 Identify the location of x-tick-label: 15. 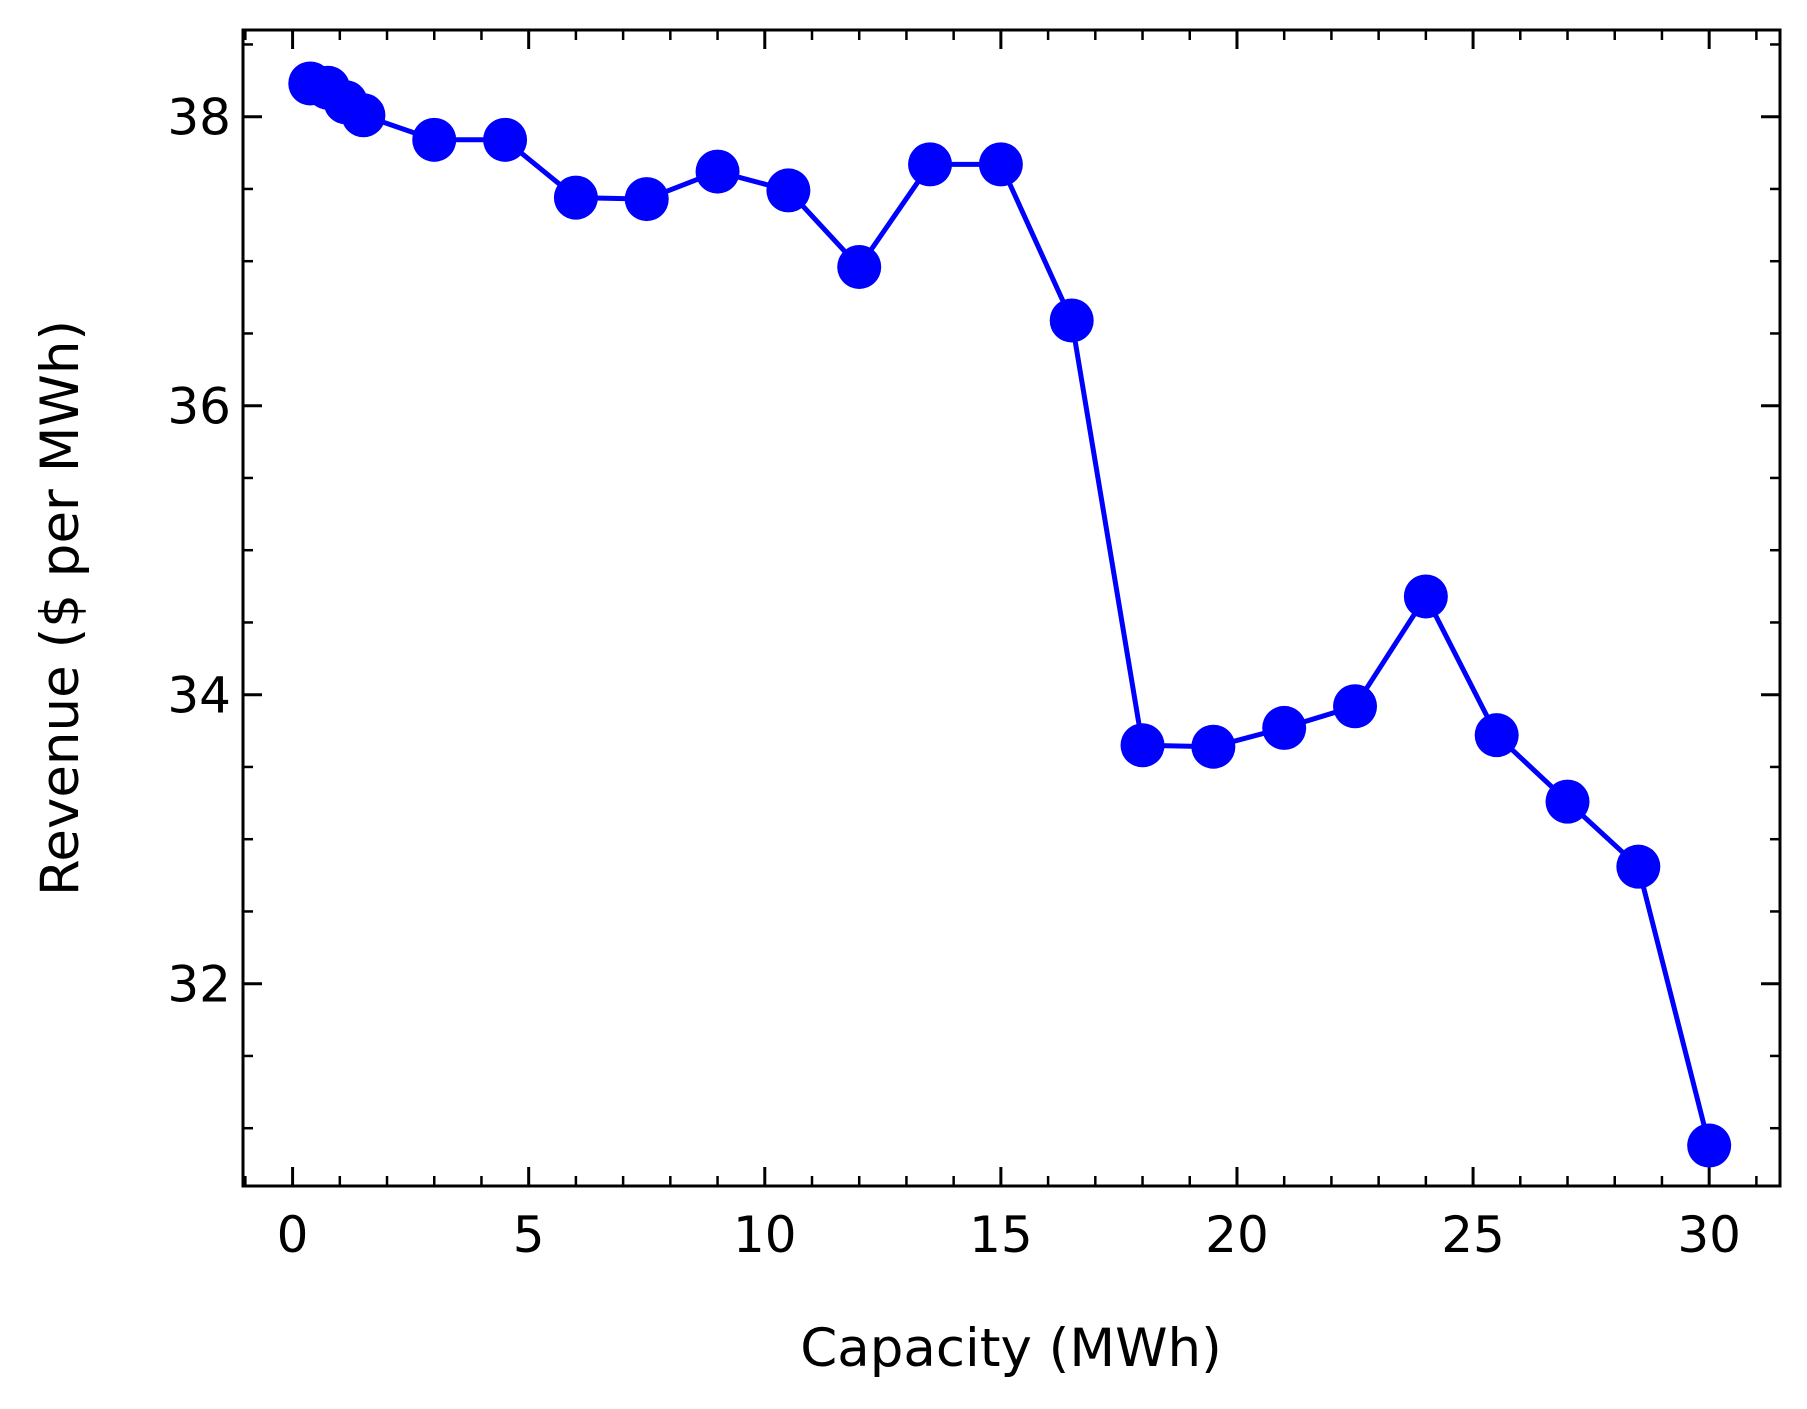
(1001, 1235).